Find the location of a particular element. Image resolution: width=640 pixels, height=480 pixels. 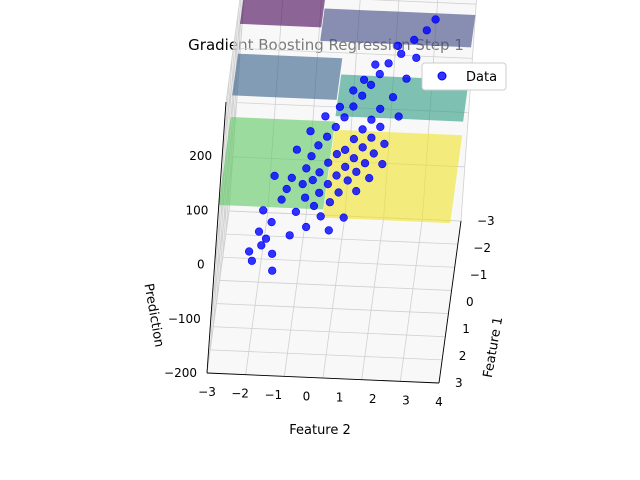

x-tick-label: 2 is located at coordinates (463, 356).